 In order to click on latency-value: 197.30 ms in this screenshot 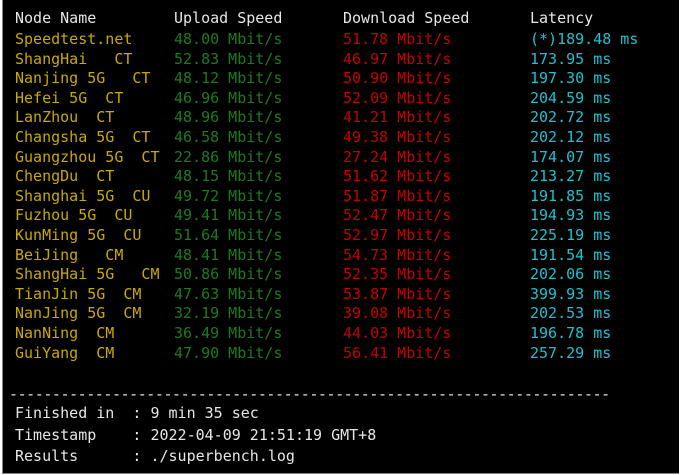, I will do `click(571, 78)`.